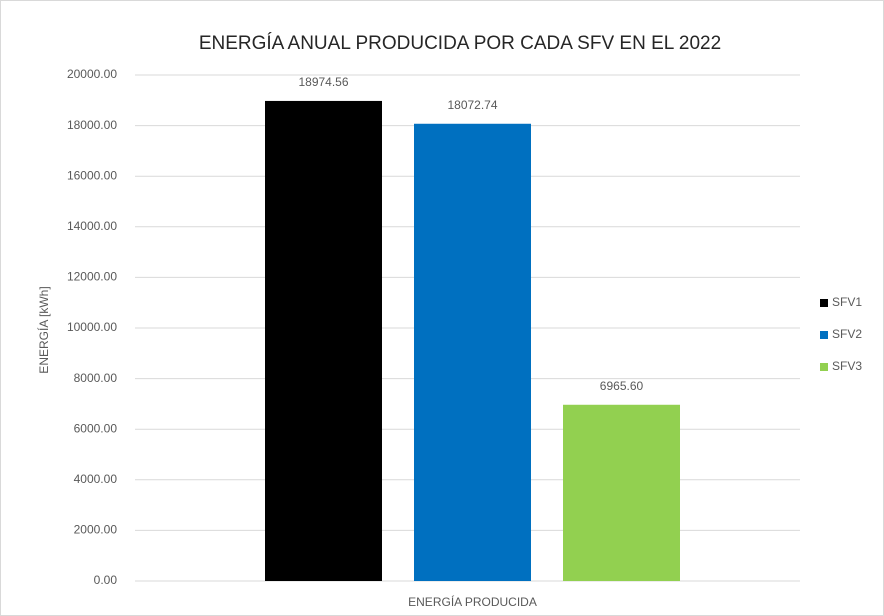 Image resolution: width=884 pixels, height=616 pixels. What do you see at coordinates (106, 580) in the screenshot?
I see `y-tick-label: 0.00` at bounding box center [106, 580].